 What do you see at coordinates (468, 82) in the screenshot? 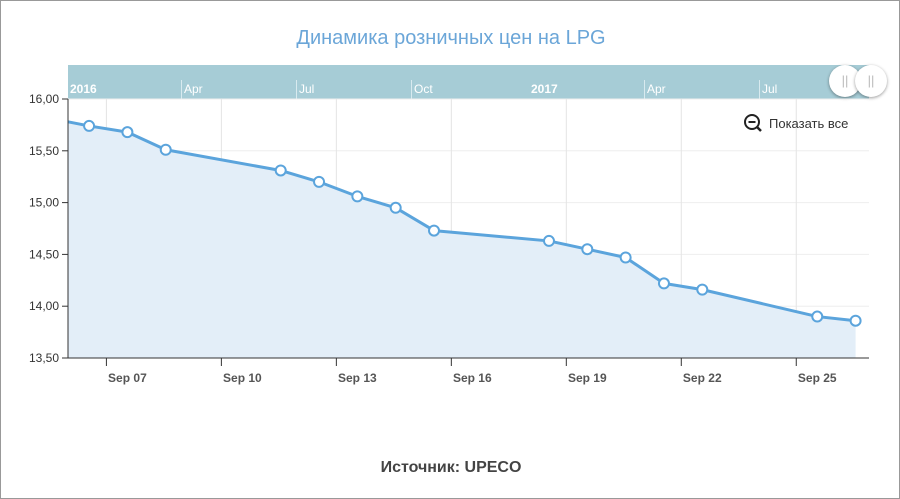
I see `navigator-band: 2016 Apr Jul Oct 2017 Apr Jul` at bounding box center [468, 82].